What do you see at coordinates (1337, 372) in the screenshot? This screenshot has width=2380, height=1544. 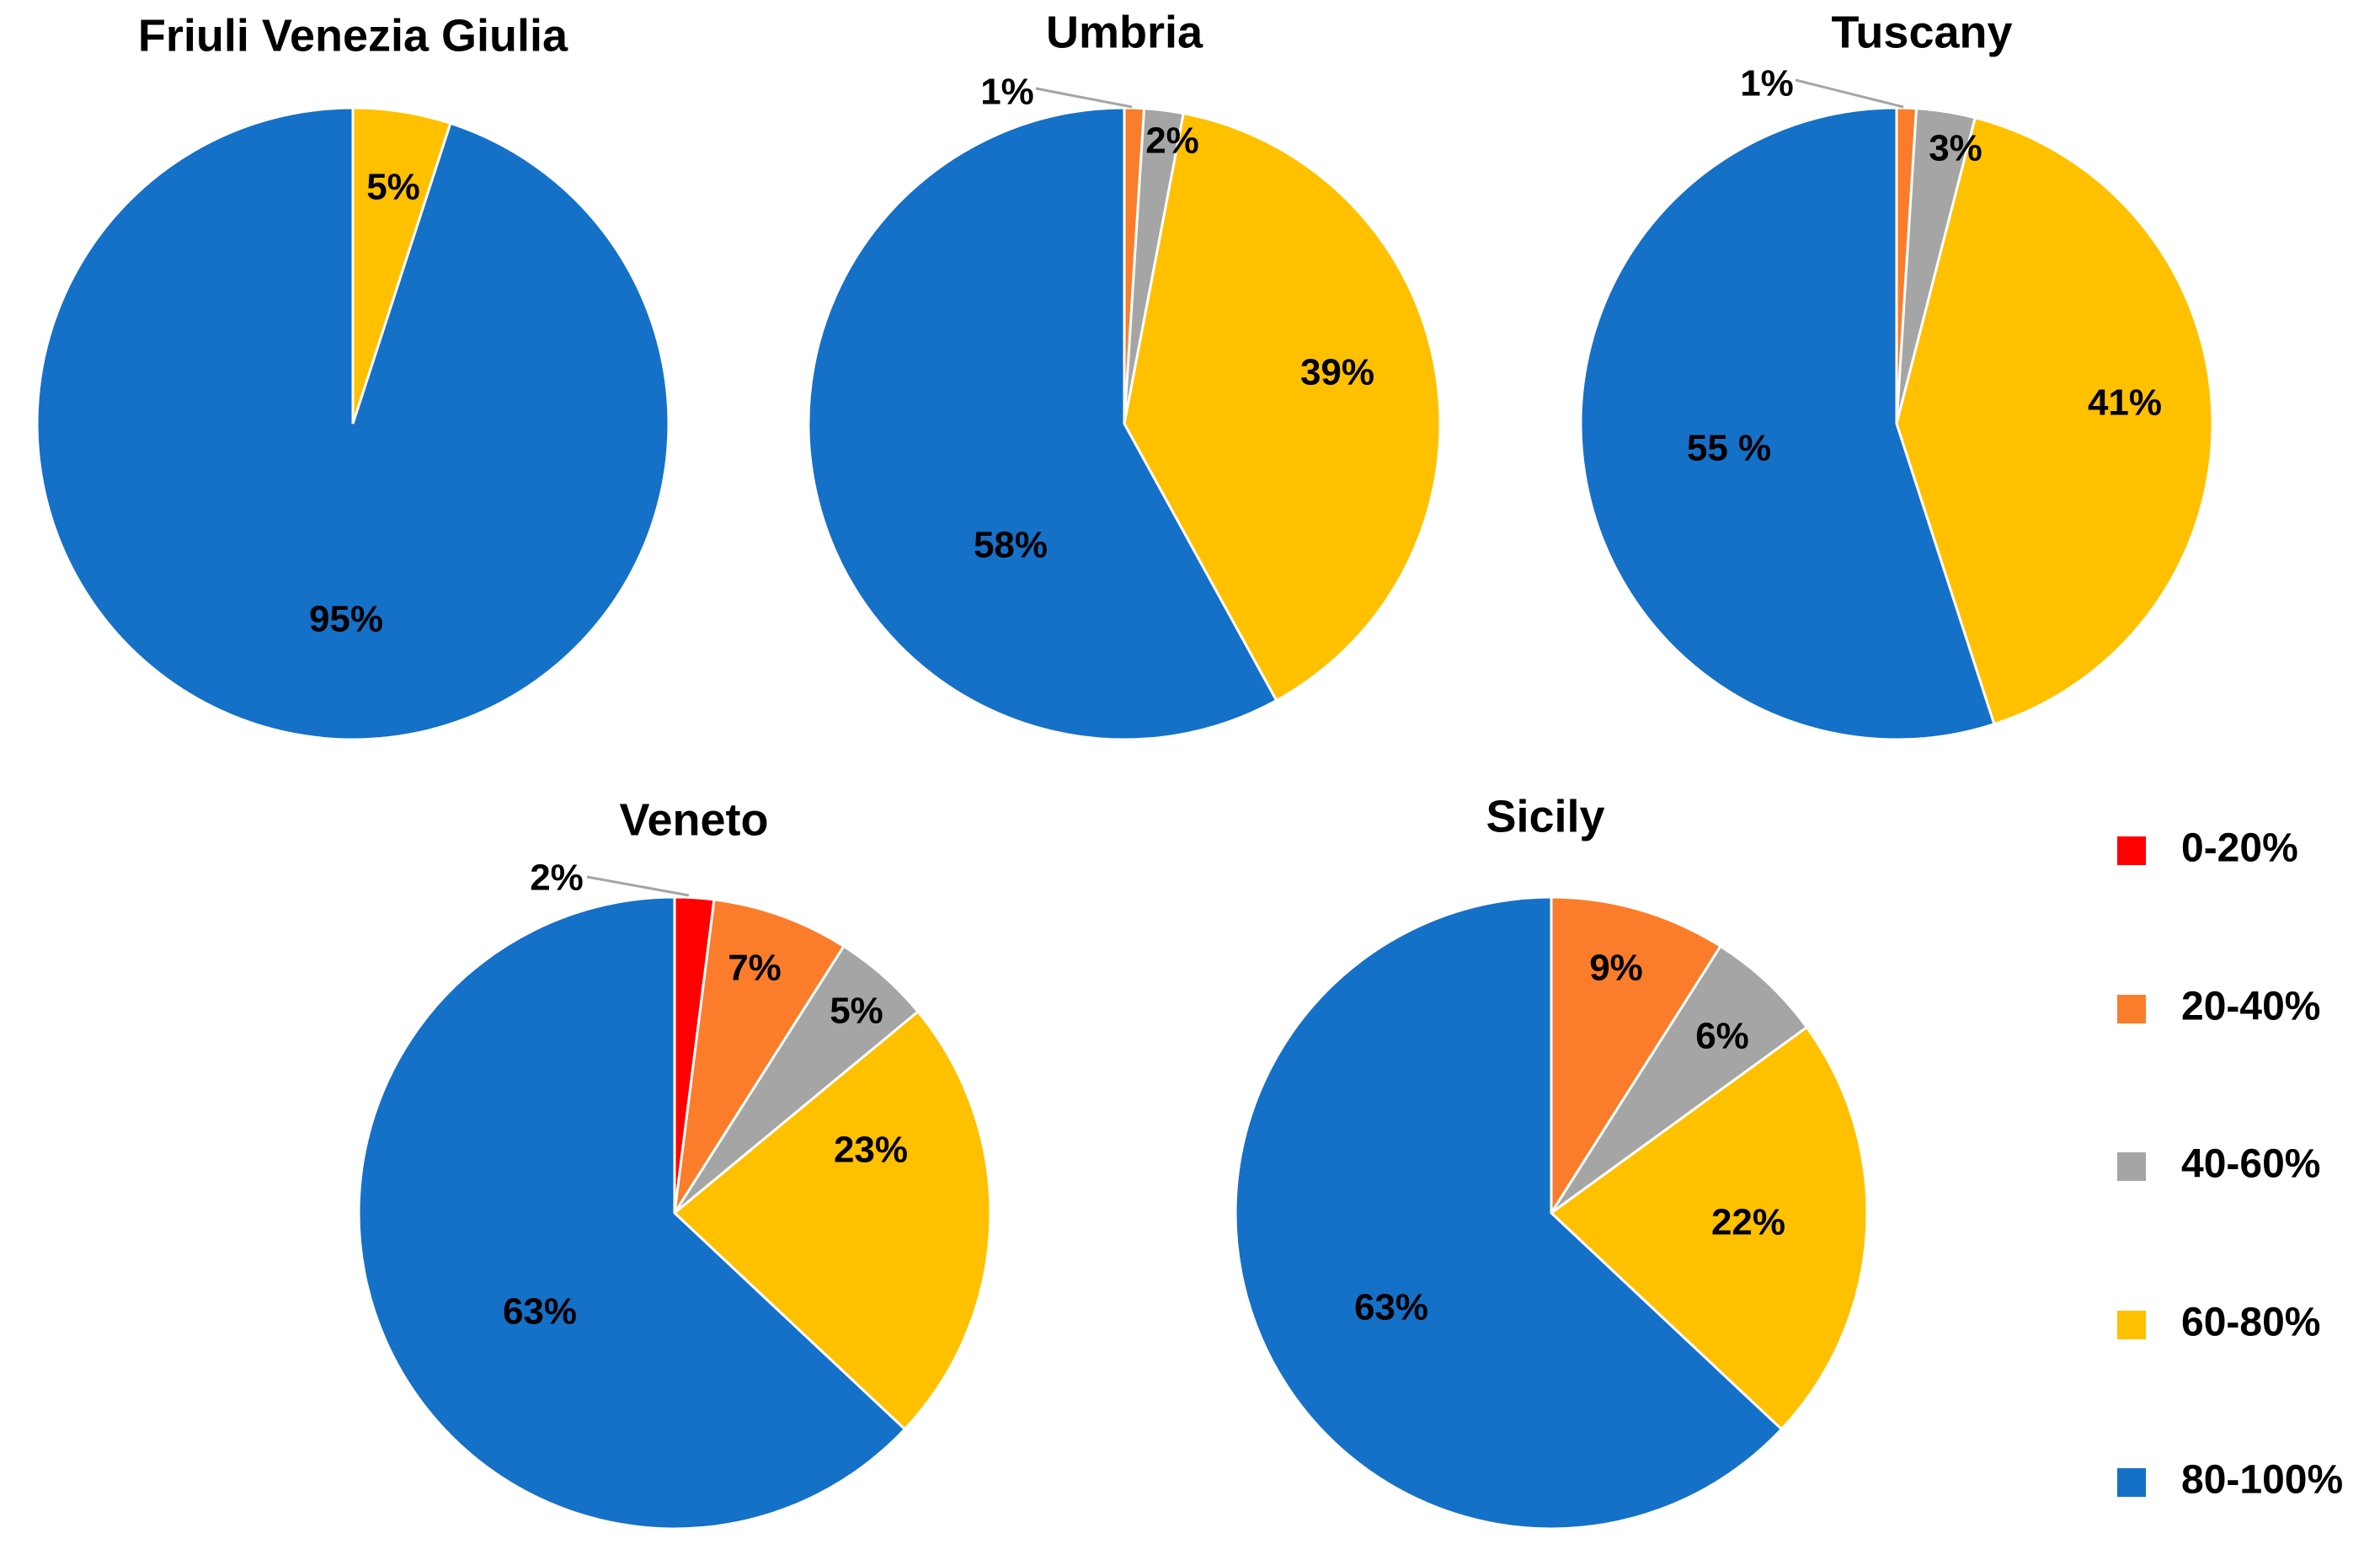 I see `data-label: 39%` at bounding box center [1337, 372].